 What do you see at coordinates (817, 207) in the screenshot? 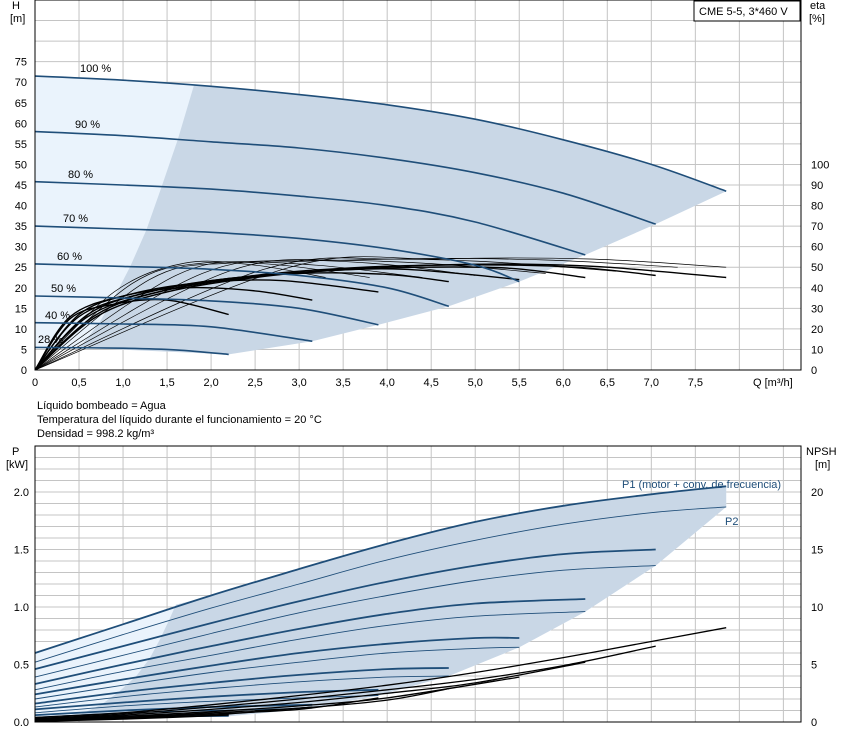
I see `y2-tick-label: 80` at bounding box center [817, 207].